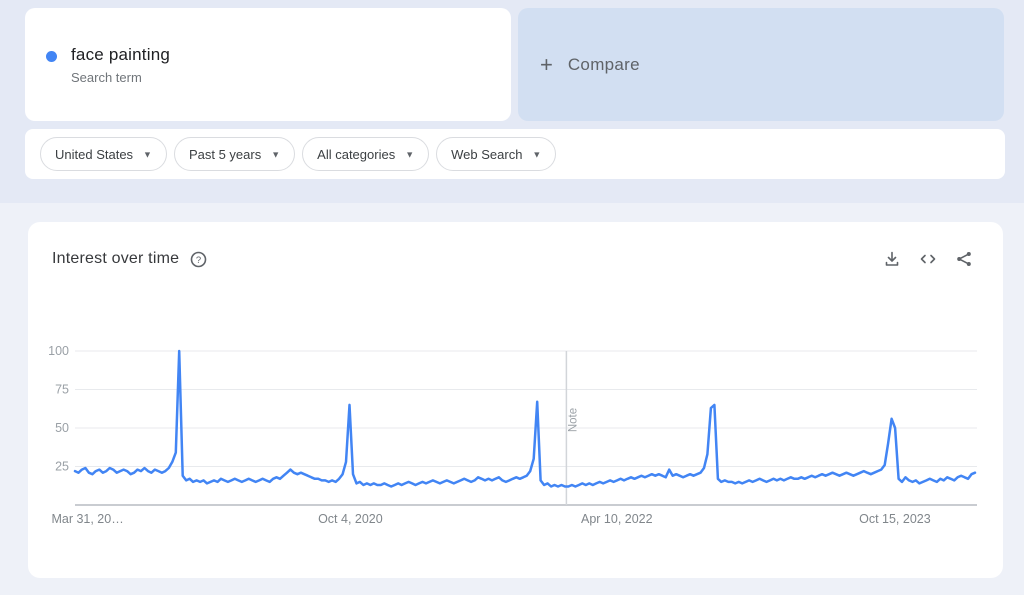 The image size is (1024, 595). I want to click on search-term-type: Search term, so click(106, 77).